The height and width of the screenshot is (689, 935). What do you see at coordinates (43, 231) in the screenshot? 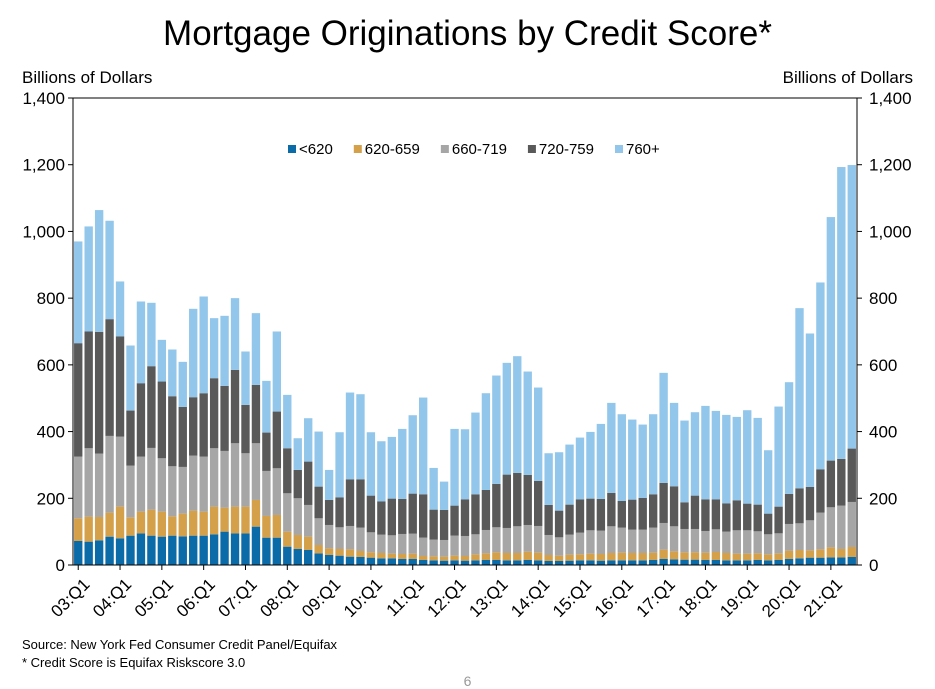
I see `y-tick-label: 1,000` at bounding box center [43, 231].